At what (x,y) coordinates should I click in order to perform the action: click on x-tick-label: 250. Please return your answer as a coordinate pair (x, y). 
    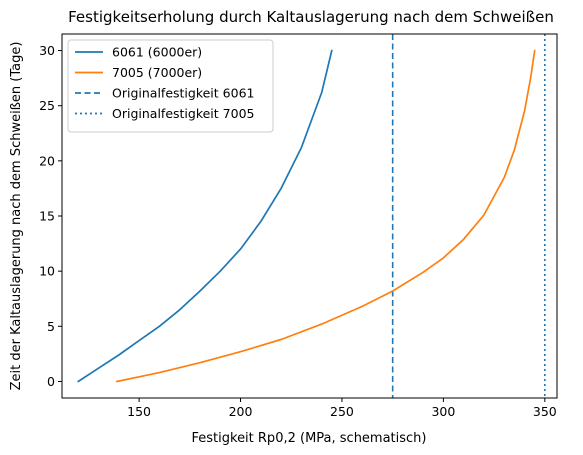
    Looking at the image, I should click on (342, 411).